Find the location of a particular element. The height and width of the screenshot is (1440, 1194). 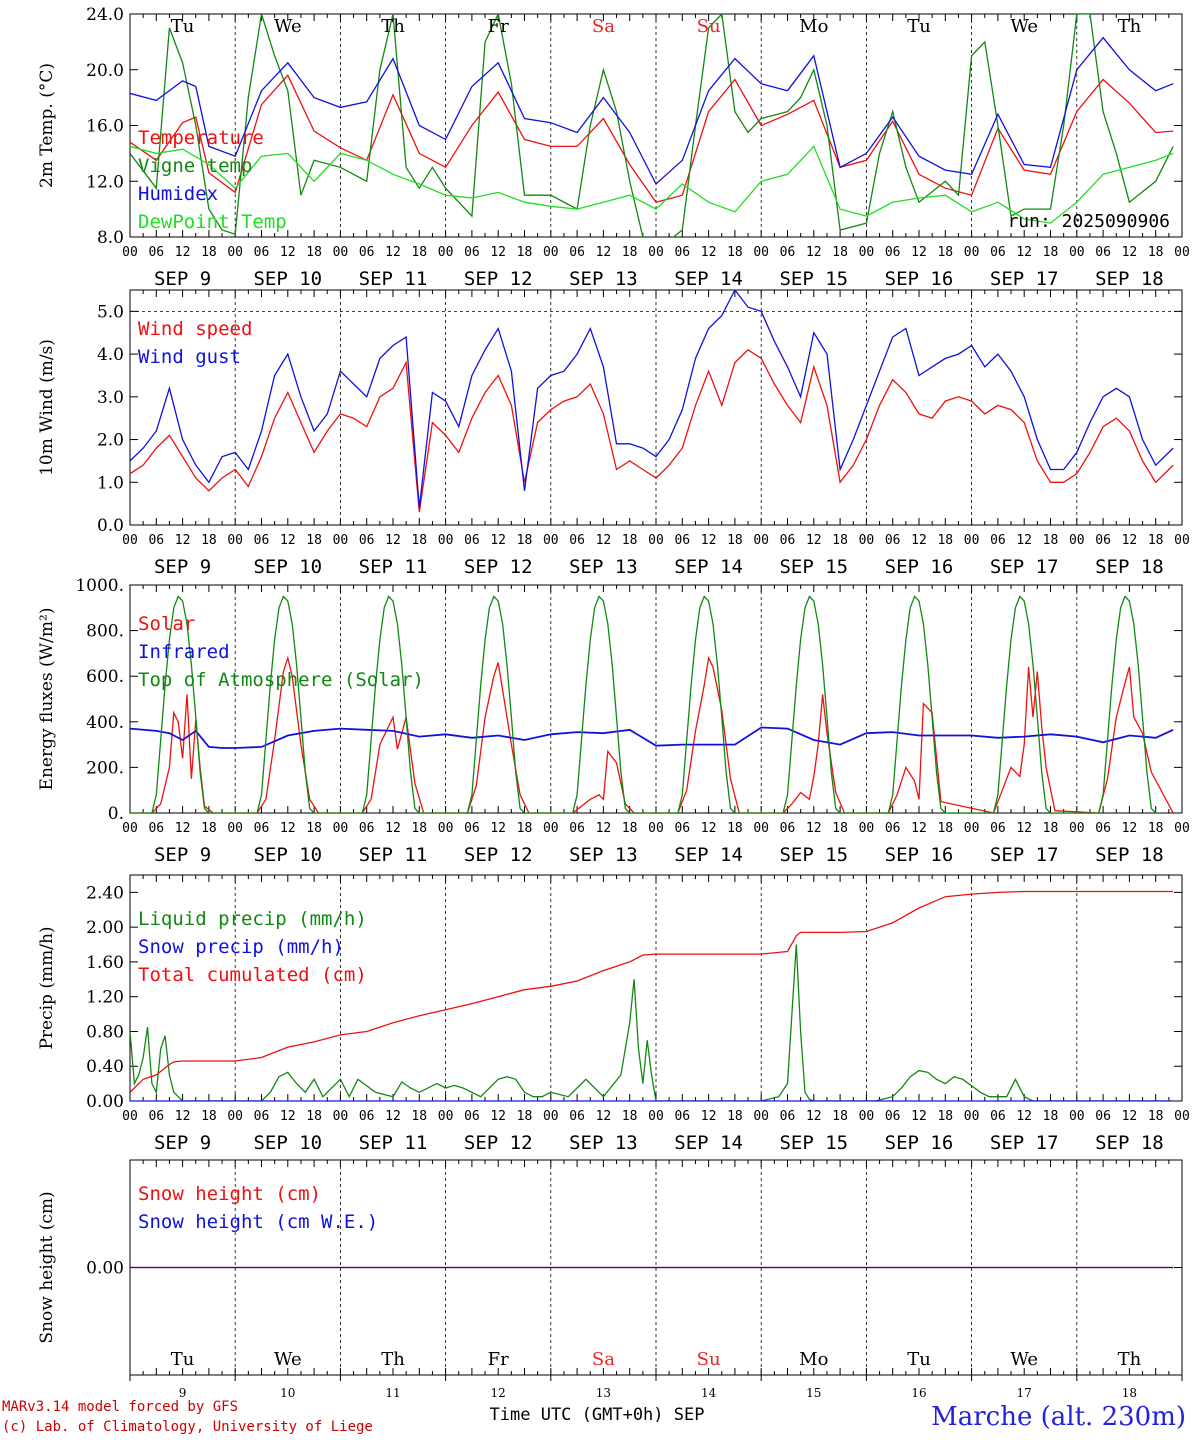

date-label: SEP 12 is located at coordinates (498, 567).